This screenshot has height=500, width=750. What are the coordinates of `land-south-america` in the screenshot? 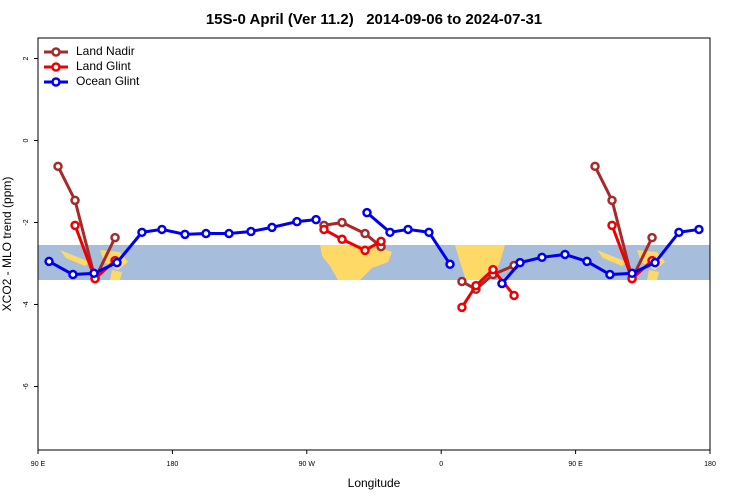 It's located at (356, 262).